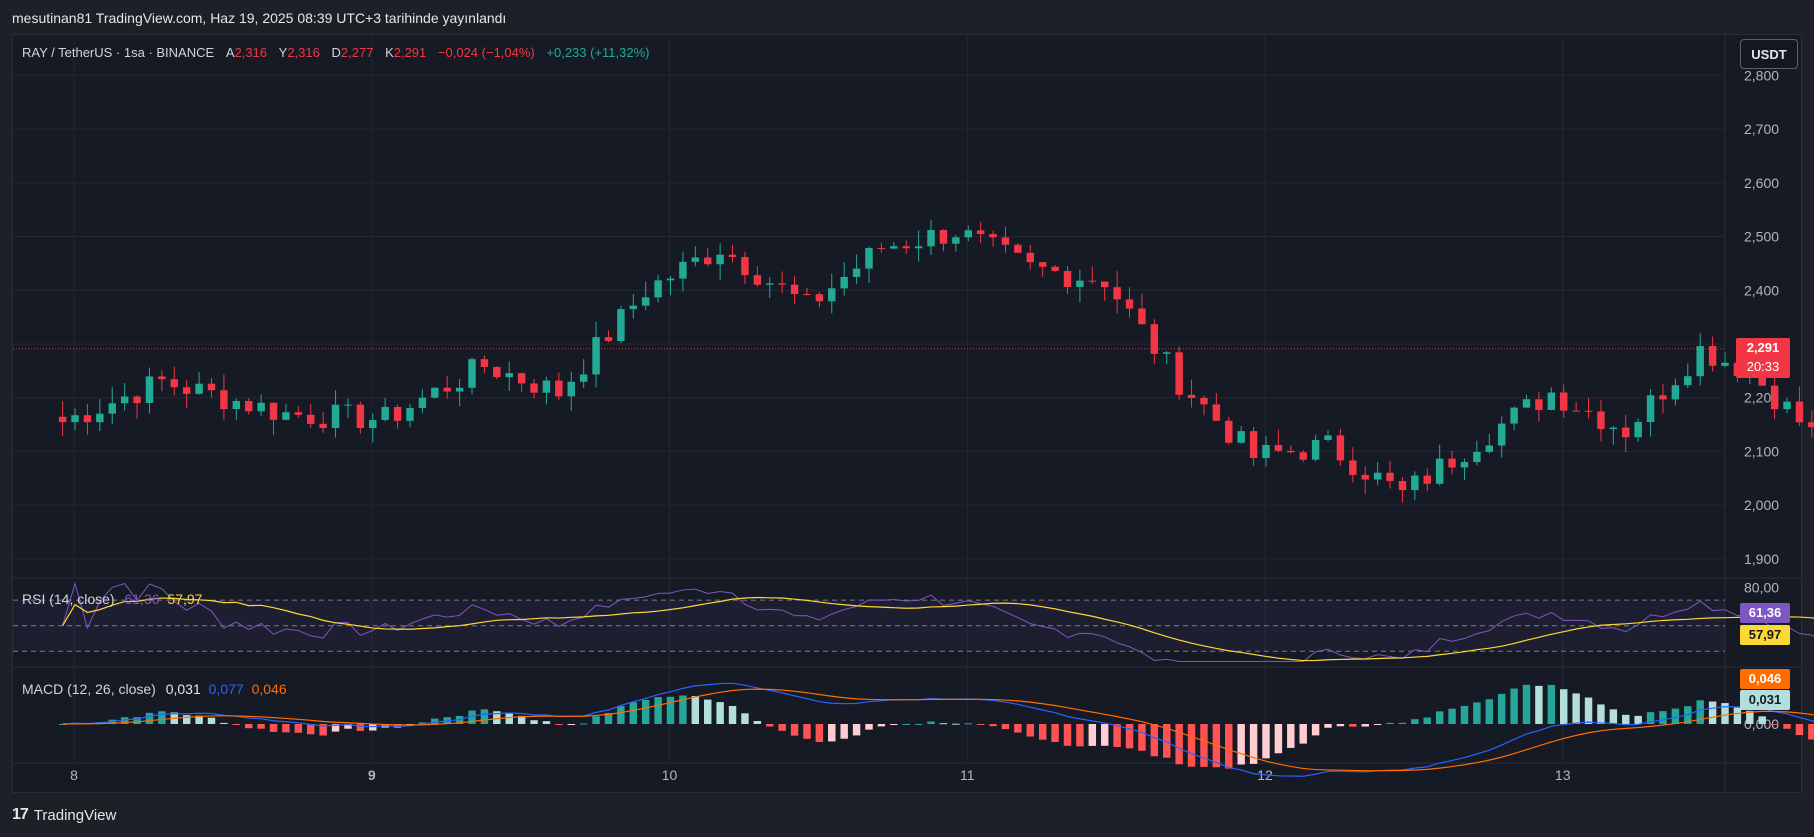 The width and height of the screenshot is (1814, 837). What do you see at coordinates (1765, 613) in the screenshot?
I see `rsi-value-tag: 61,36` at bounding box center [1765, 613].